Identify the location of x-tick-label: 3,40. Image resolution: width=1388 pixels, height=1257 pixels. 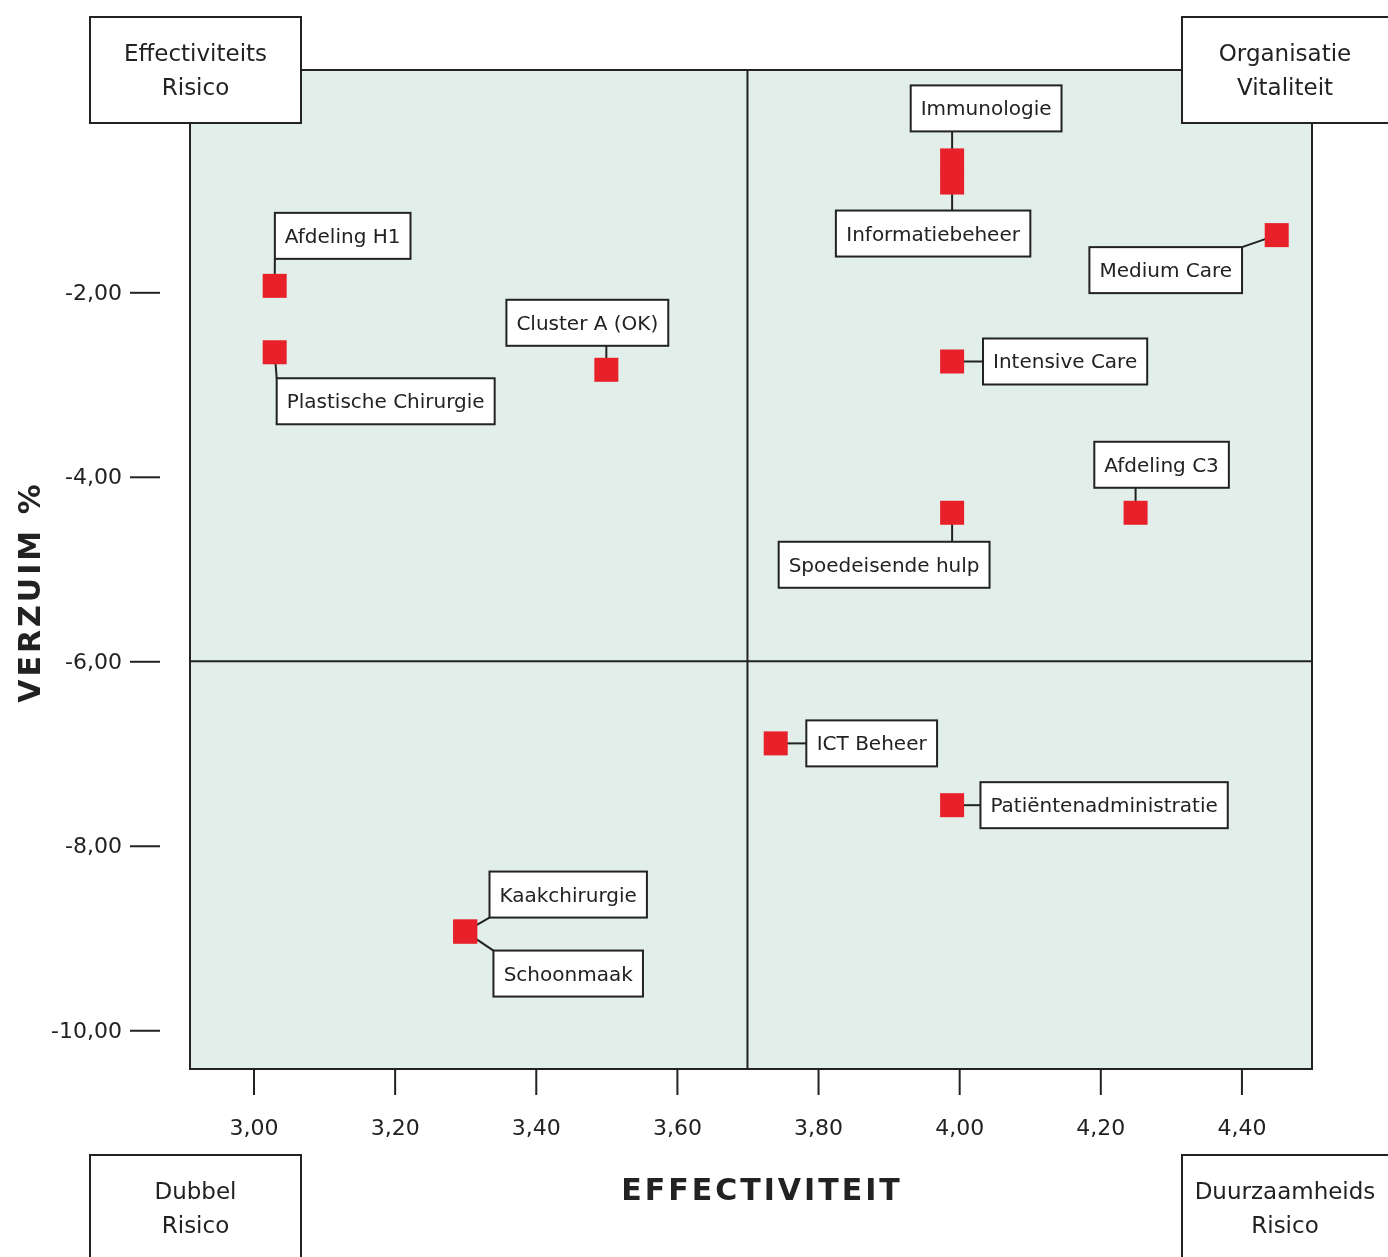
(536, 1127).